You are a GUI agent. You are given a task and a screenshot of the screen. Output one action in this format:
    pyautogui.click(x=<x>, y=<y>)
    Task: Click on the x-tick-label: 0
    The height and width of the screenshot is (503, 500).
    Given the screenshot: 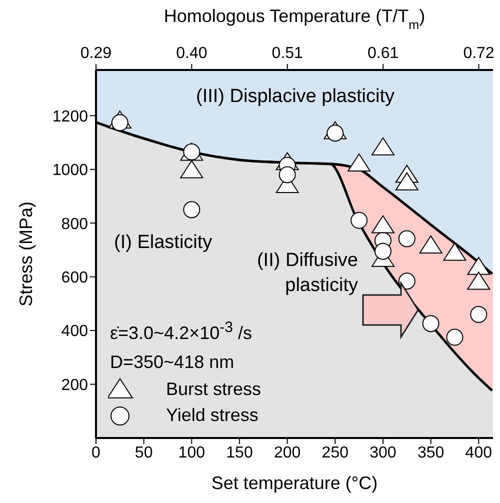 What is the action you would take?
    pyautogui.click(x=96, y=453)
    